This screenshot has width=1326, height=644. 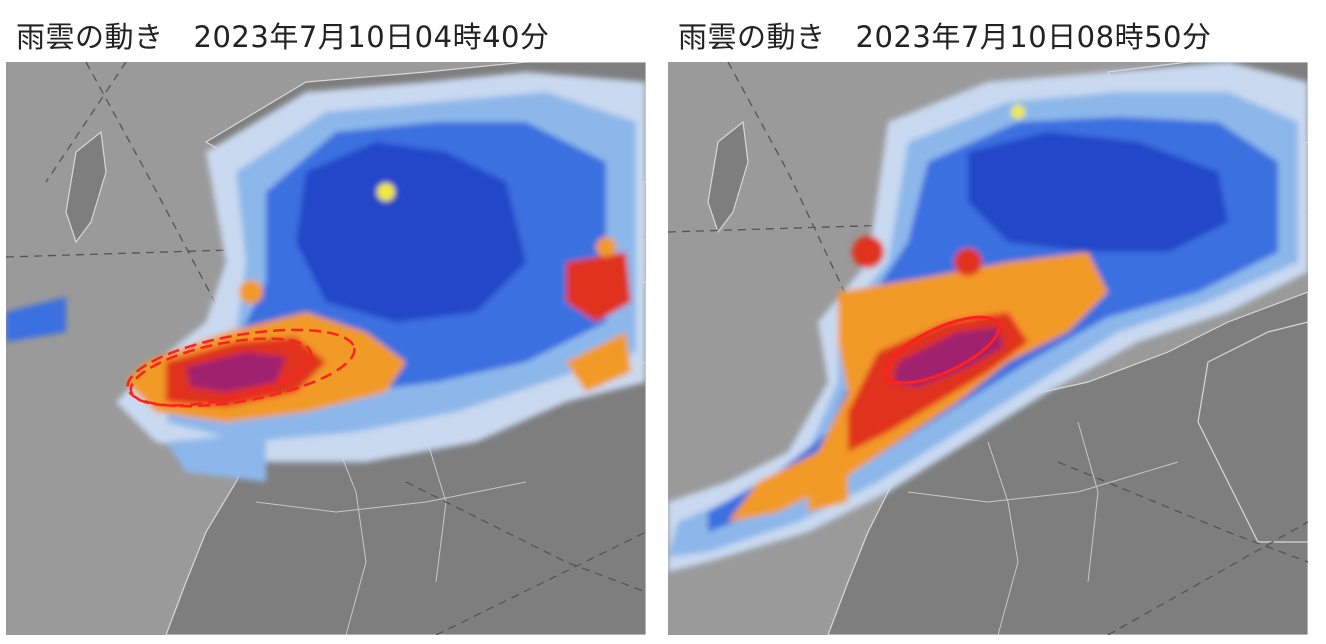 I want to click on panel-timestamp: 2023年7月10日04時40分, so click(x=371, y=37).